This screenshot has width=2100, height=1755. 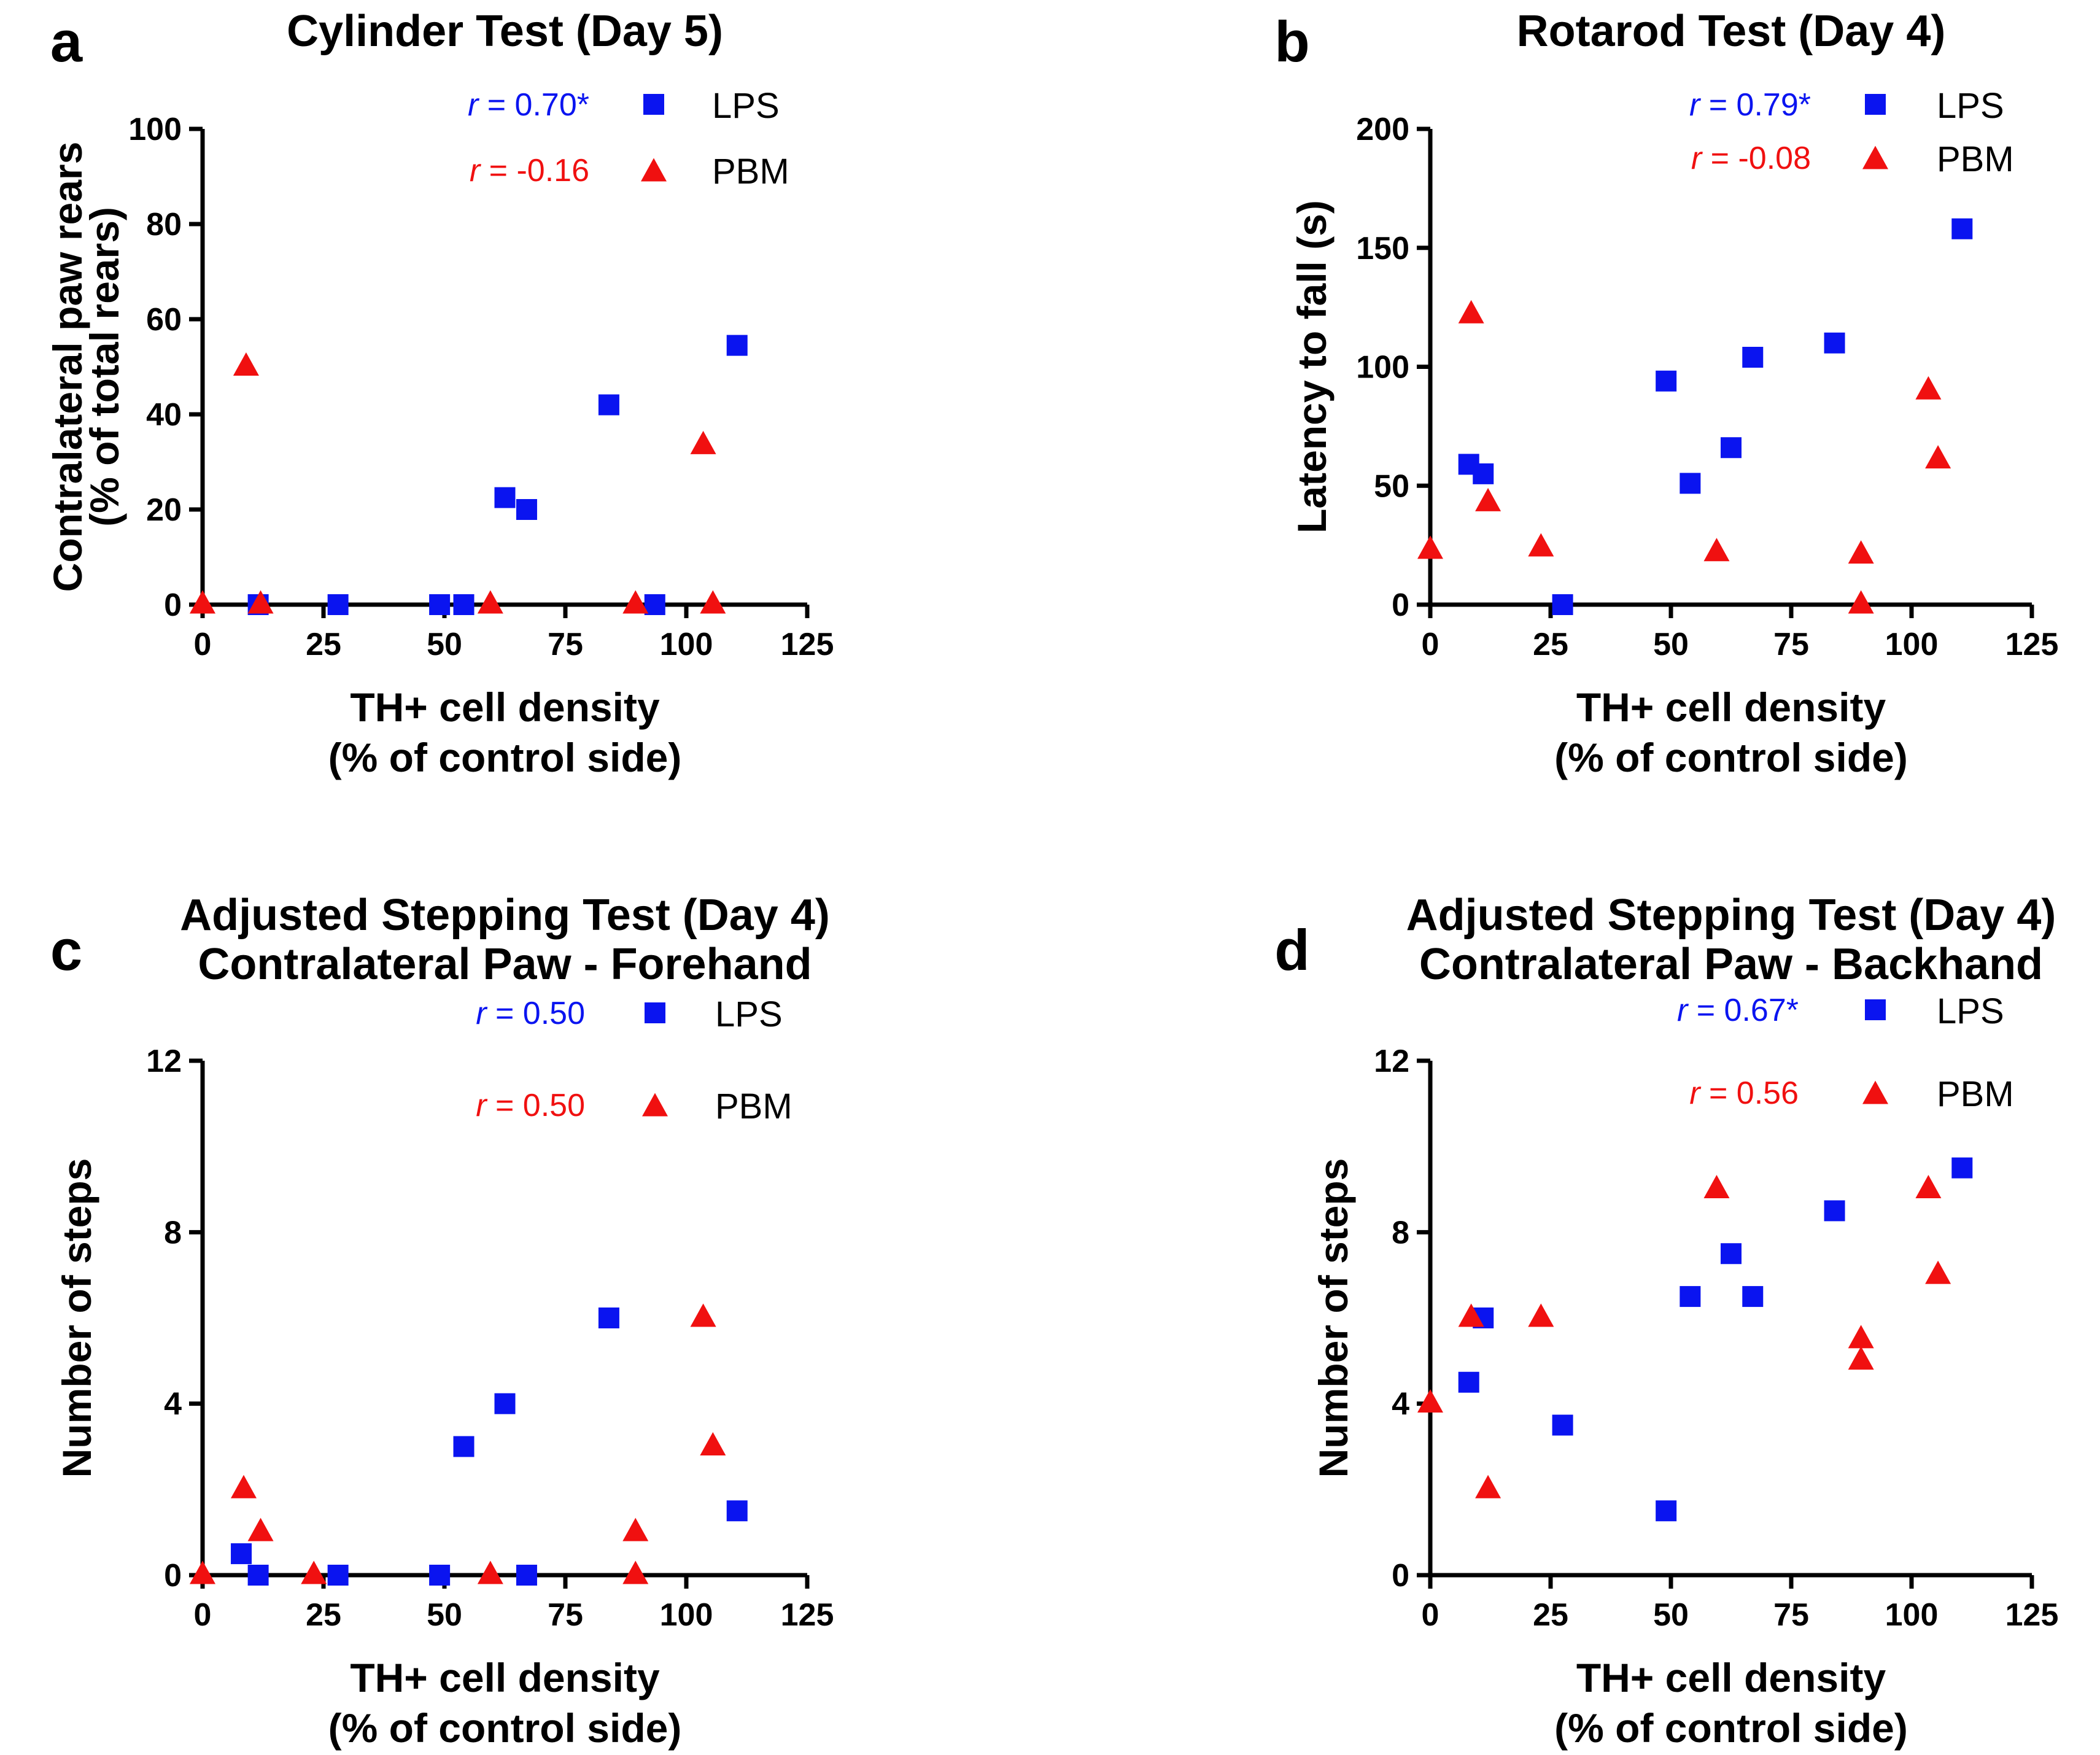 What do you see at coordinates (1400, 1232) in the screenshot?
I see `y-tick-label: 8` at bounding box center [1400, 1232].